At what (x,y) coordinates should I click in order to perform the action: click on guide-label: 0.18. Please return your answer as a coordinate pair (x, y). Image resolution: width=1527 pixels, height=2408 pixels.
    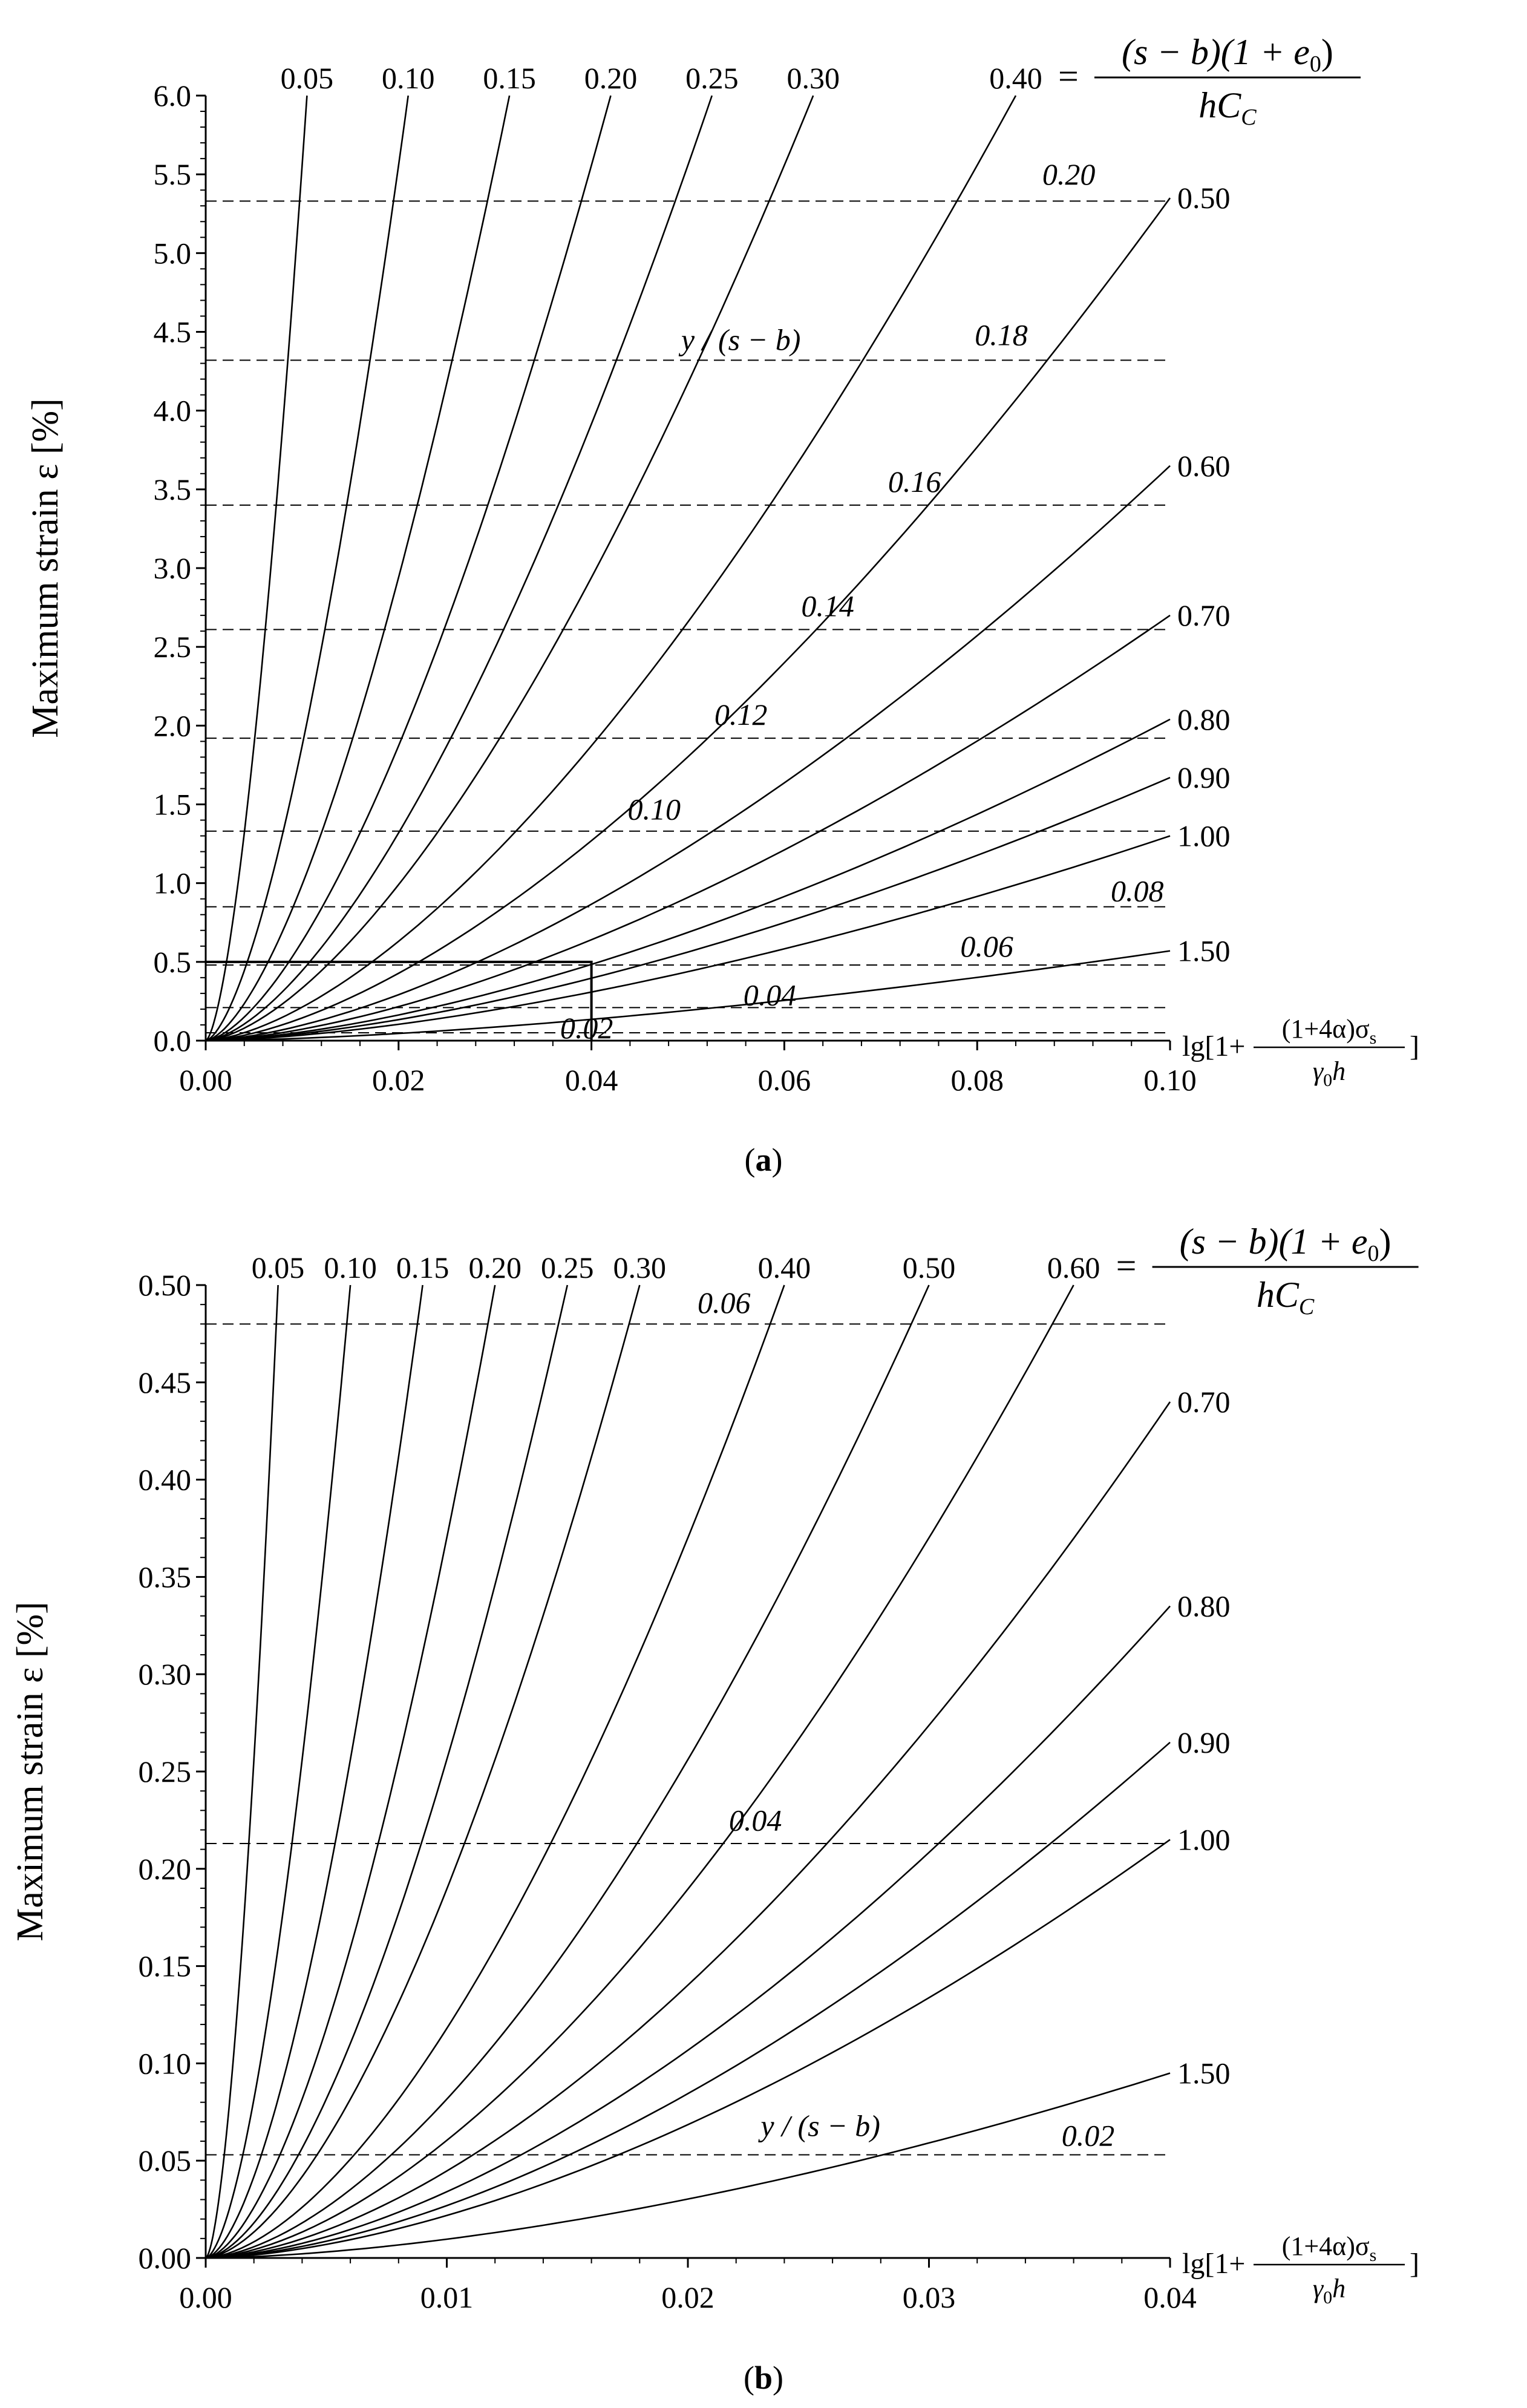
    Looking at the image, I should click on (1001, 335).